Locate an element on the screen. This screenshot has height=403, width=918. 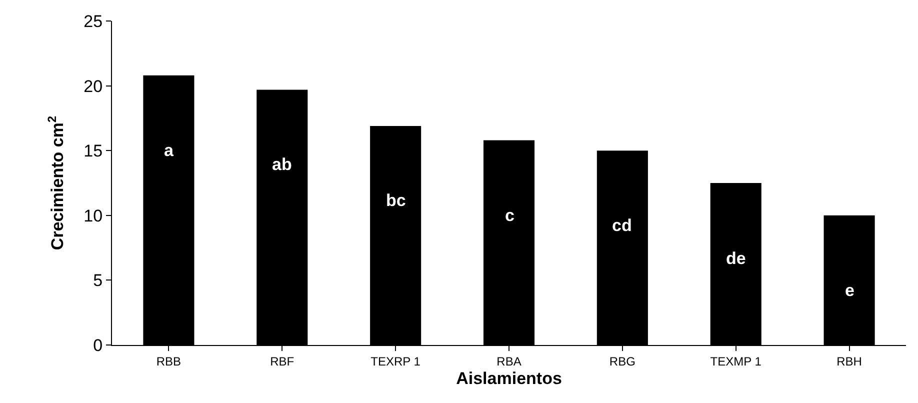
y-tick-label: 25 is located at coordinates (93, 21).